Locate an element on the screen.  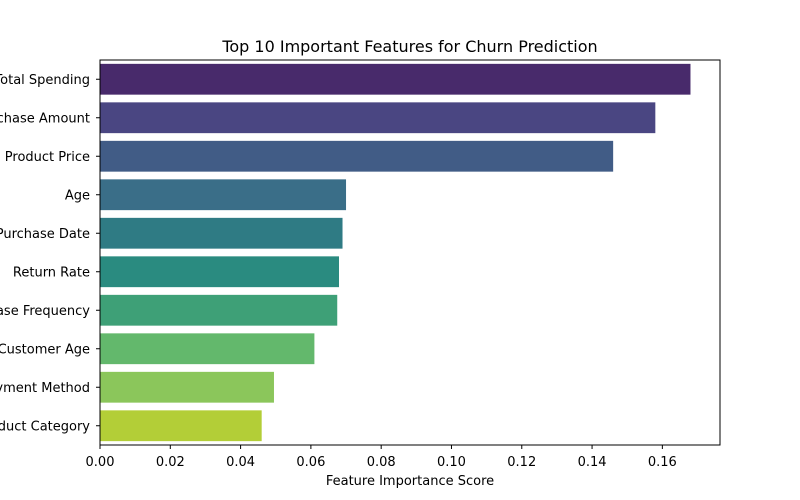
x-tick-label: 0.10 is located at coordinates (451, 462).